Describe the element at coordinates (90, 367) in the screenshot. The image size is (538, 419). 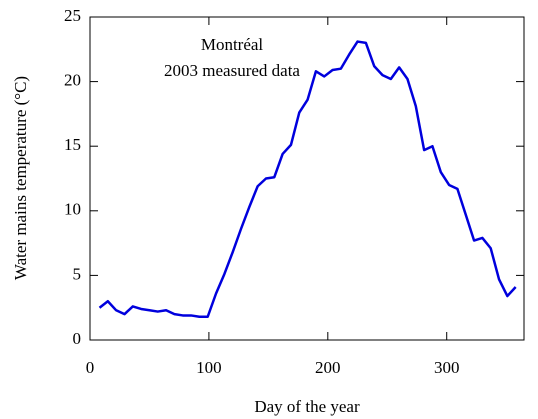
I see `x-tick-label: 0` at that location.